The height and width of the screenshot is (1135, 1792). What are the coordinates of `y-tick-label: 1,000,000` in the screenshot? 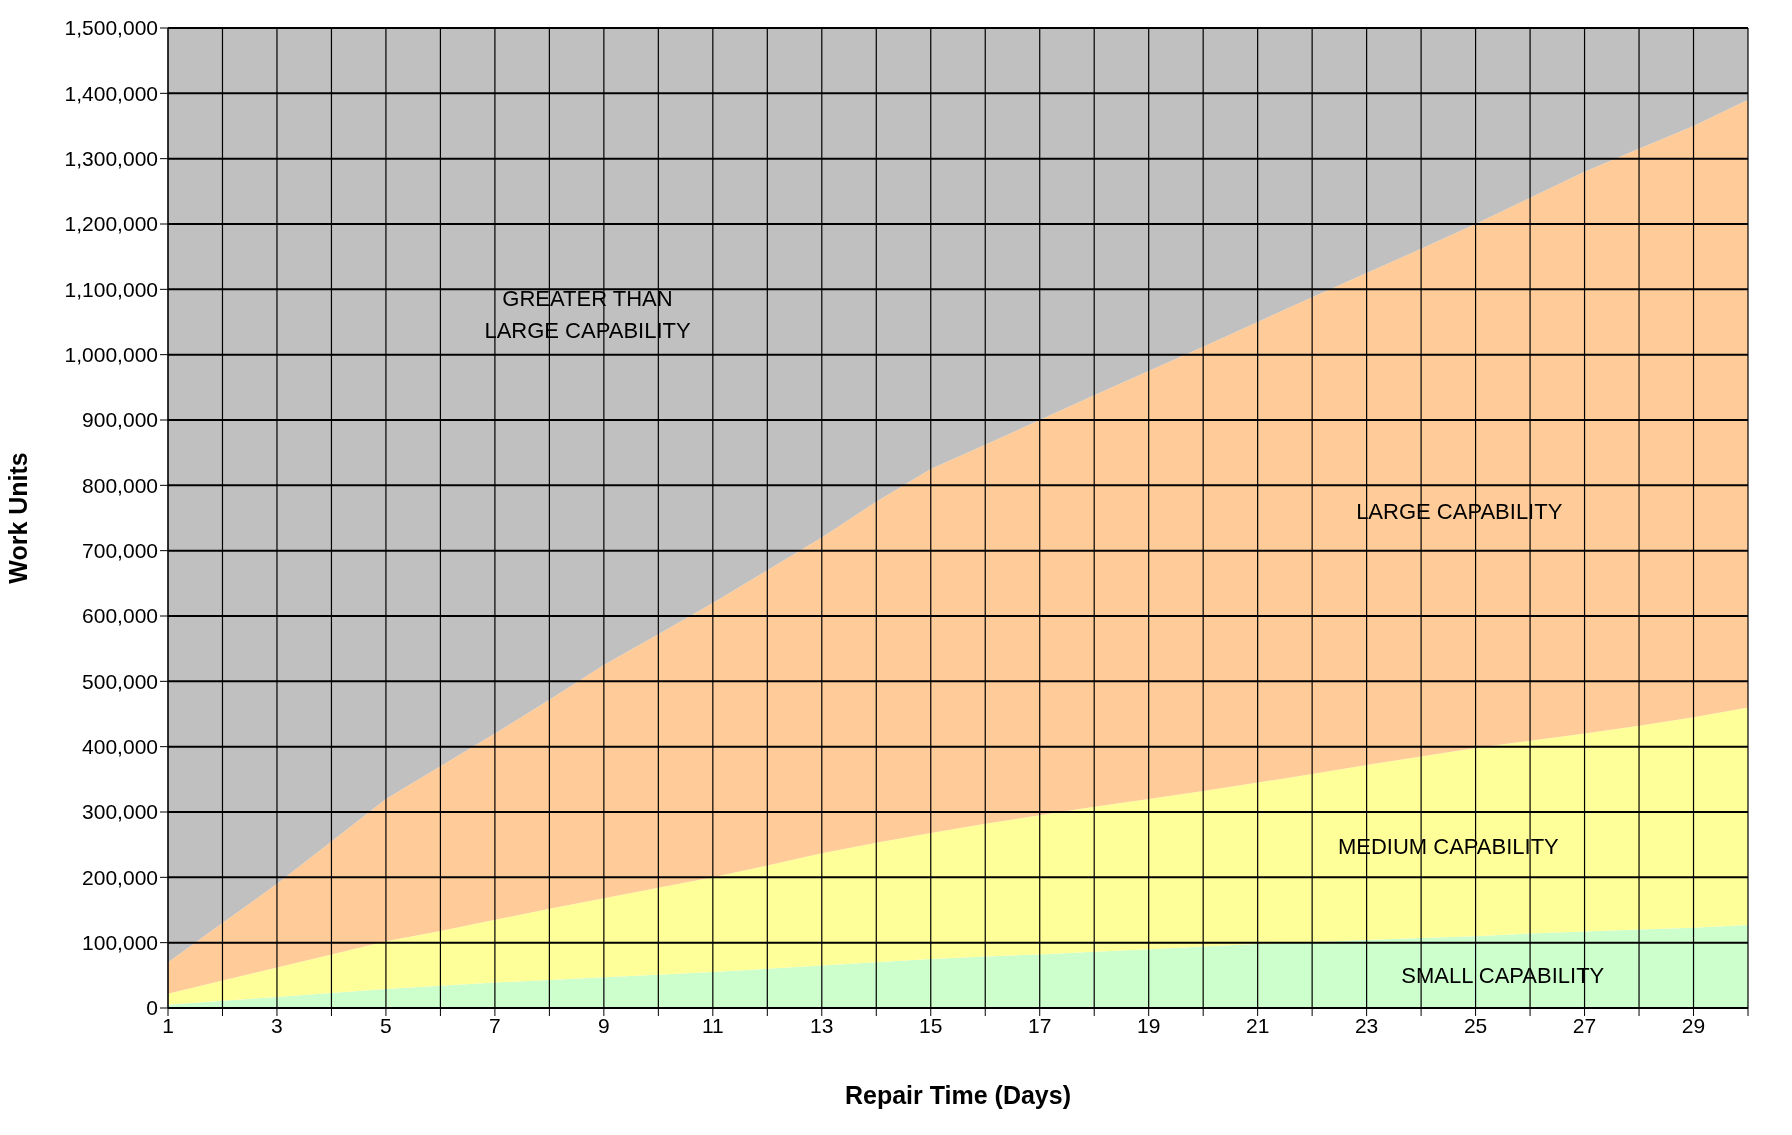 It's located at (111, 355).